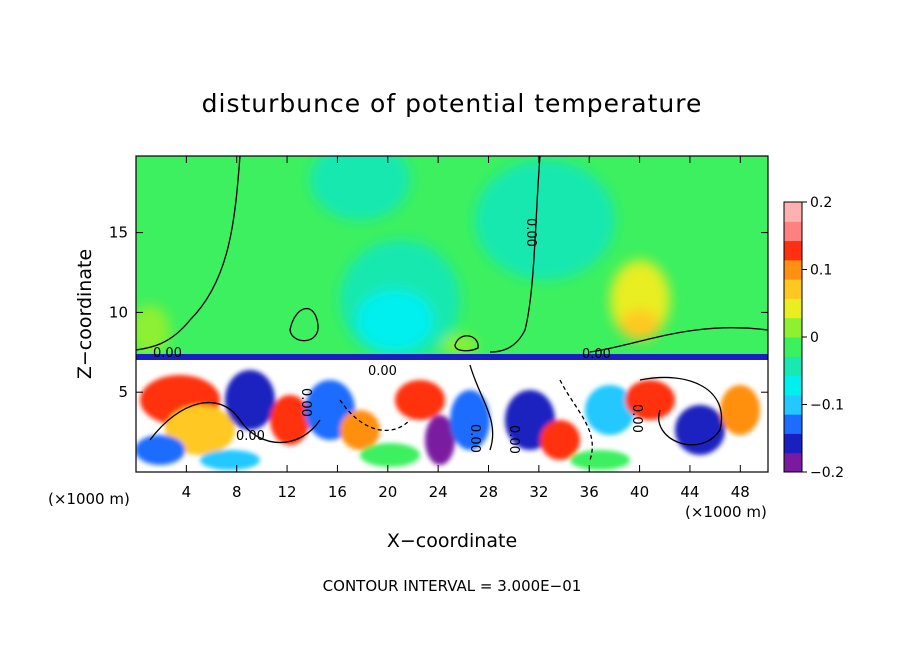 Image resolution: width=904 pixels, height=654 pixels. Describe the element at coordinates (438, 492) in the screenshot. I see `x-tick-label: 24` at that location.